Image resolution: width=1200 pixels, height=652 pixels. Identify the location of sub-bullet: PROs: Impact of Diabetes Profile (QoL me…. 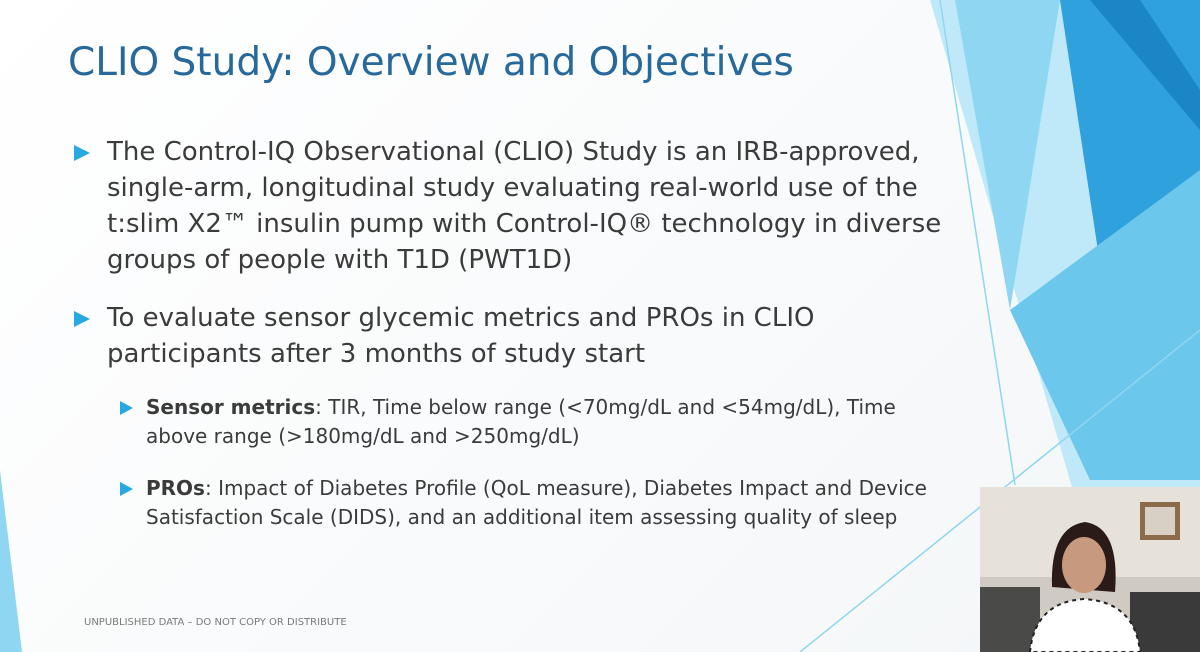
(533, 503).